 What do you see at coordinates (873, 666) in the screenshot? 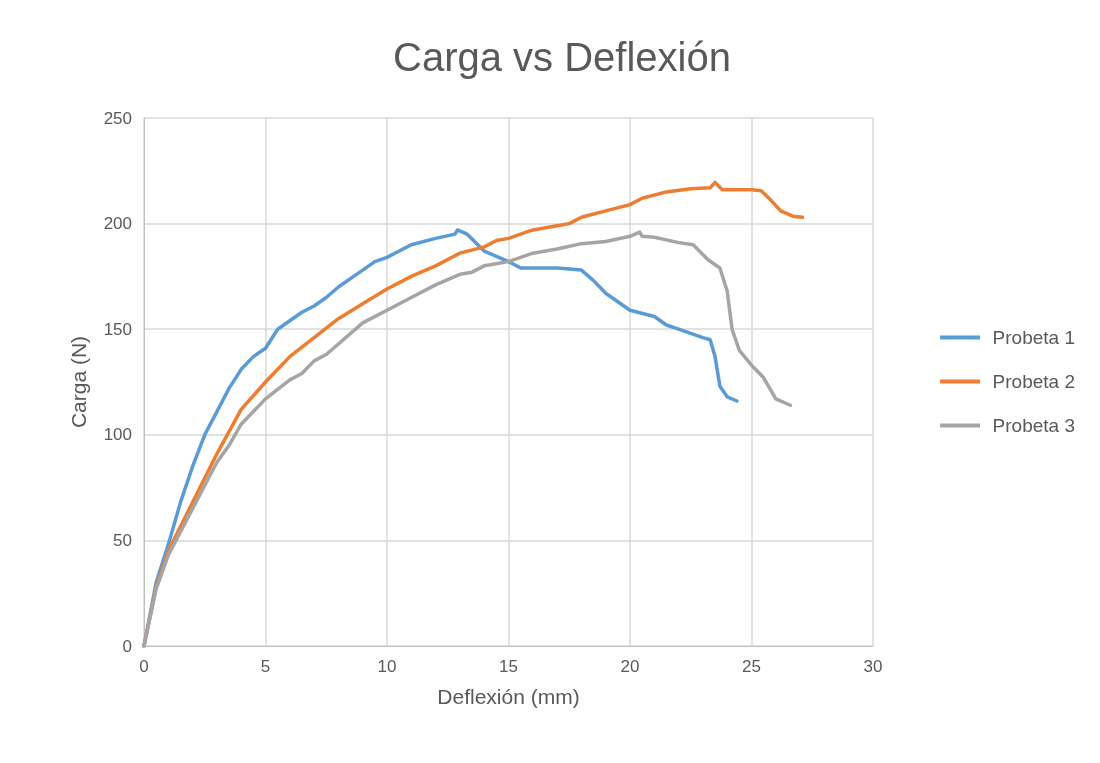
I see `x-tick-label: 30` at bounding box center [873, 666].